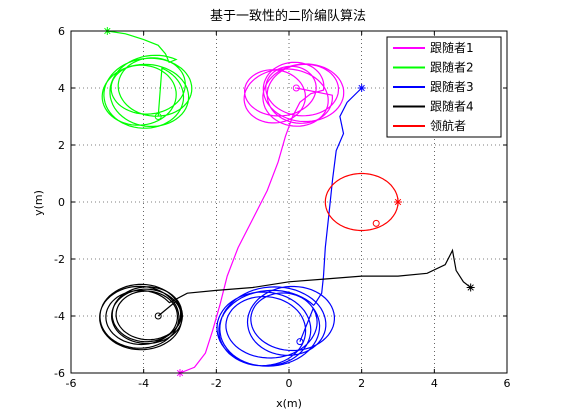 The height and width of the screenshot is (420, 561). I want to click on y-tick-label: 0, so click(61, 202).